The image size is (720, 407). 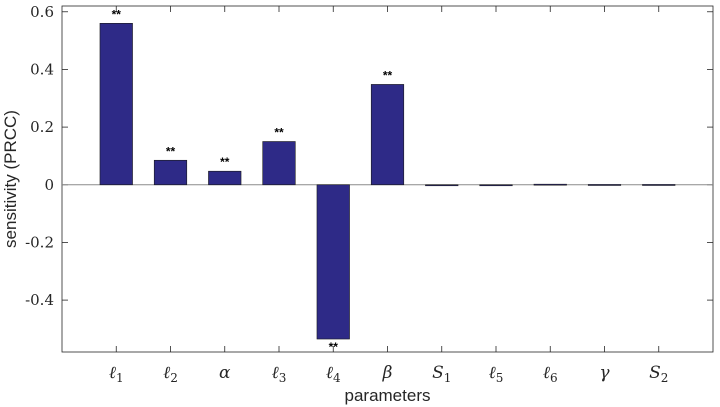 I want to click on x-tick-label: β, so click(x=387, y=373).